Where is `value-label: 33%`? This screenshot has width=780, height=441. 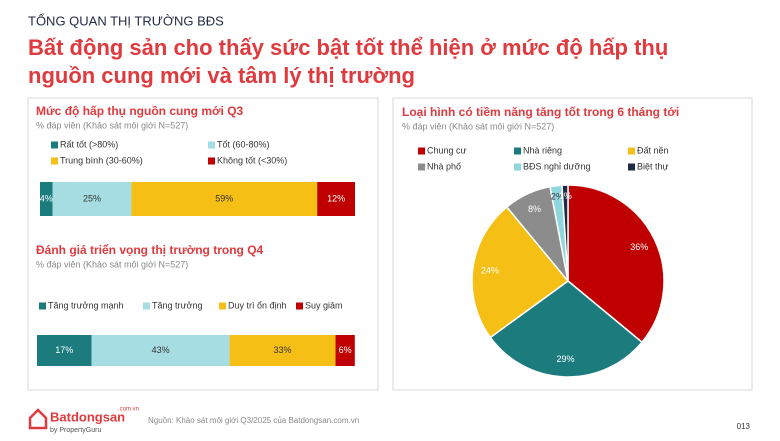
value-label: 33% is located at coordinates (283, 350).